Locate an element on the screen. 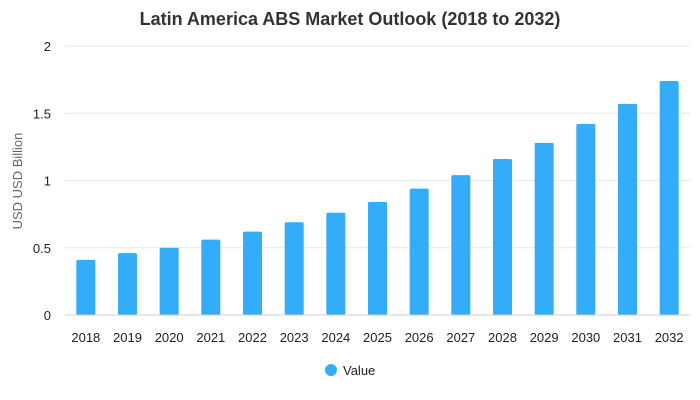 Image resolution: width=700 pixels, height=400 pixels. legend-marker-icon is located at coordinates (331, 370).